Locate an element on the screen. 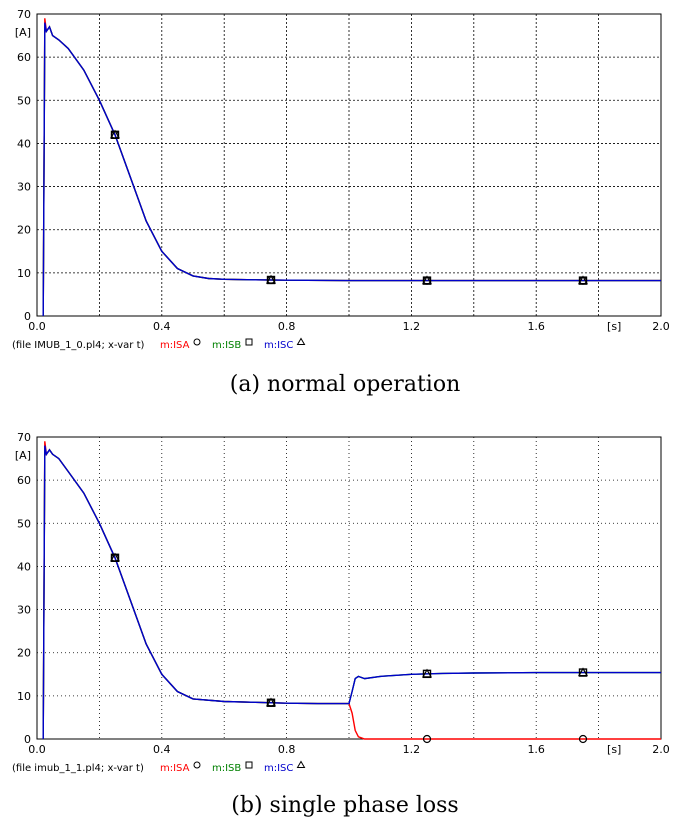 The width and height of the screenshot is (681, 826). legend-file-label: (file IMUB_1_0.pl4; x-var t) is located at coordinates (78, 345).